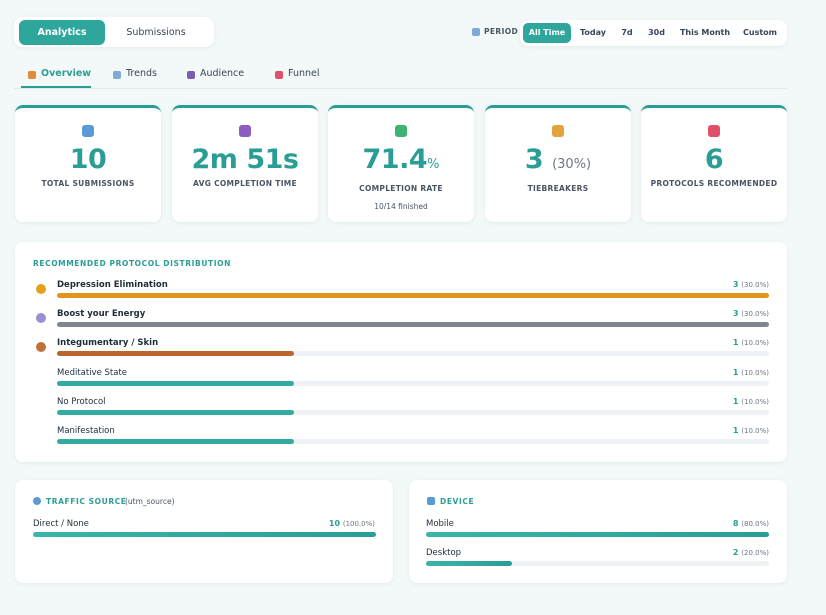 This screenshot has width=826, height=615. I want to click on view-tab: Analytics, so click(62, 32).